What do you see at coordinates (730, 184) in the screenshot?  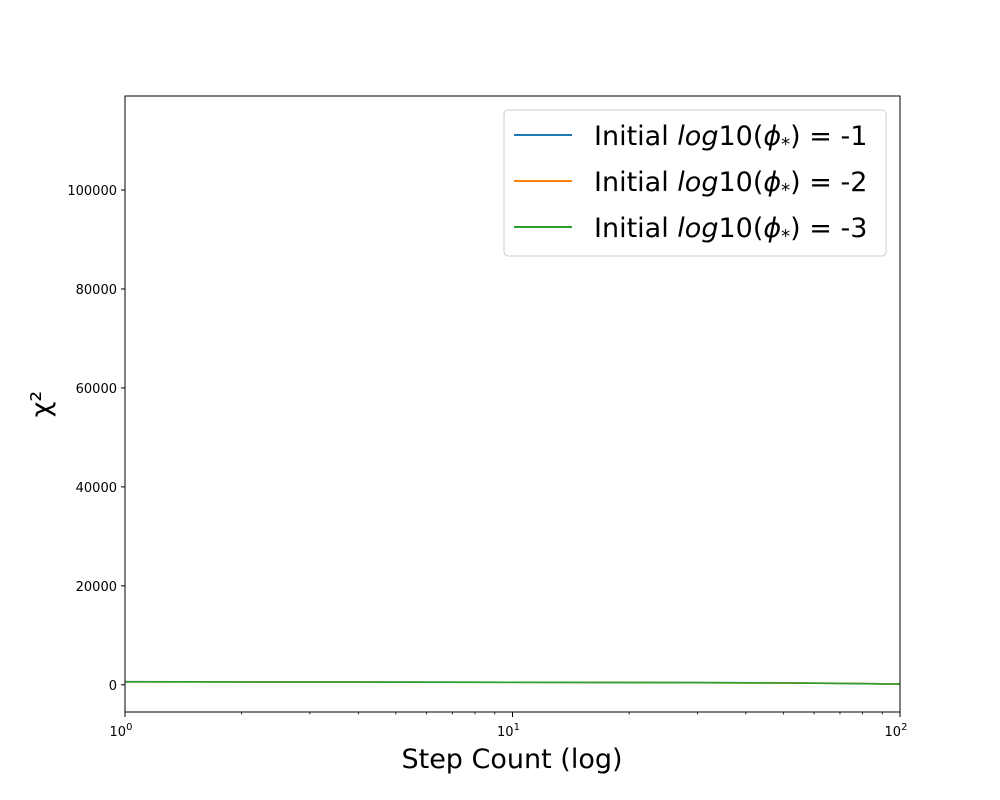 I see `legend-label: Initial log10(ϕ*) = -2` at bounding box center [730, 184].